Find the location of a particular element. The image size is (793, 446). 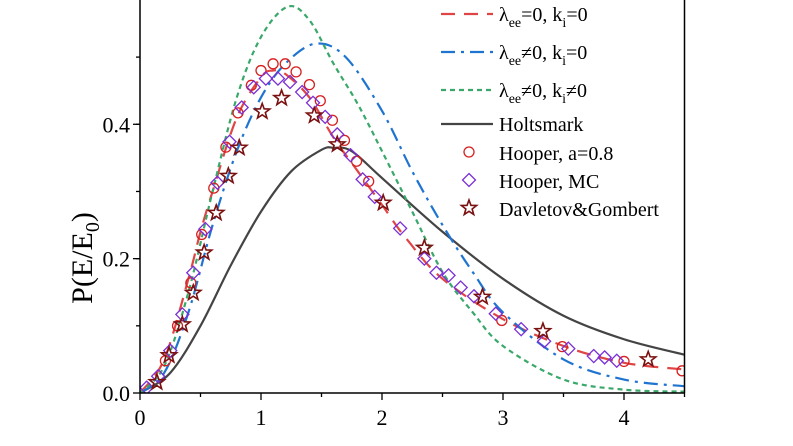

legend-label-part: =0 is located at coordinates (576, 53).